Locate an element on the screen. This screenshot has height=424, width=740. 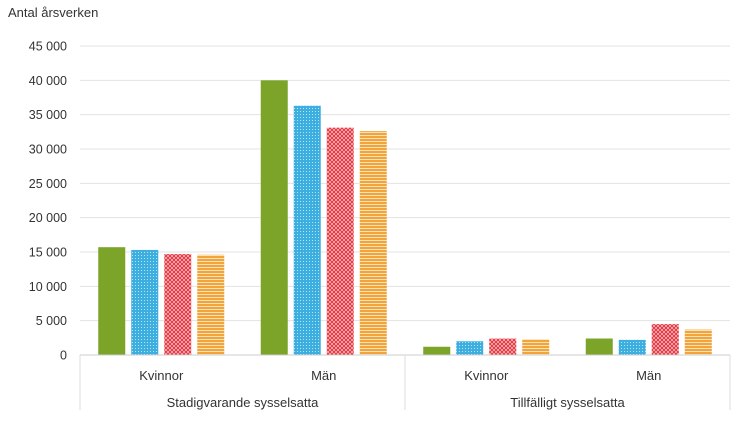
y-tick-label: 25 000 is located at coordinates (48, 184).